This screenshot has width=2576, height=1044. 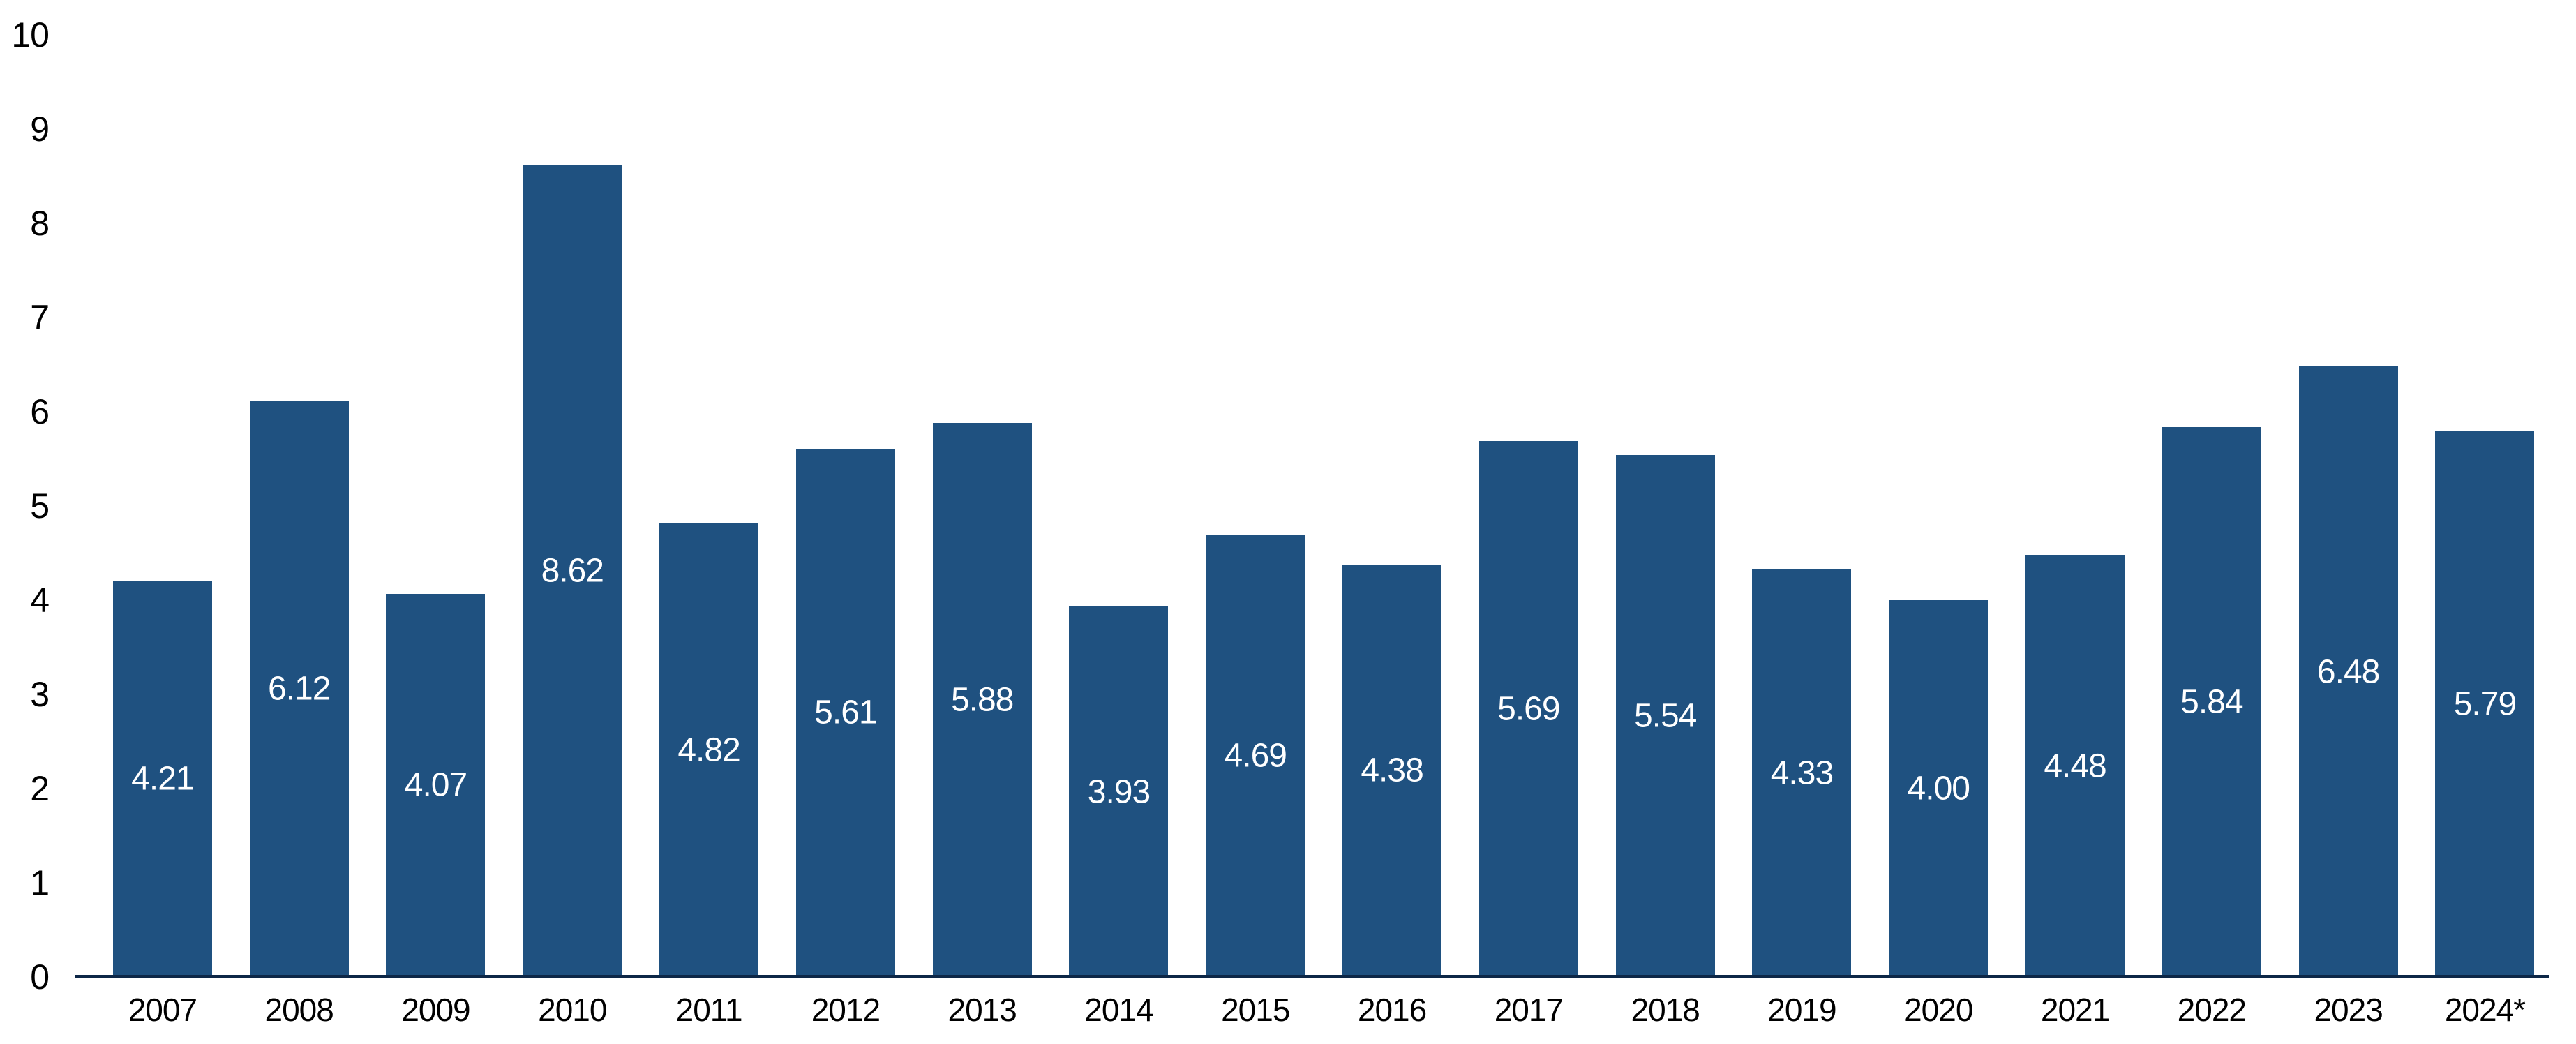 I want to click on x-axis-line, so click(x=1312, y=977).